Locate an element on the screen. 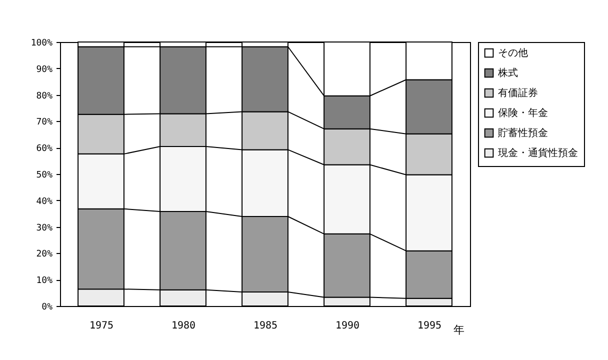 The image size is (608, 360). y-tick-label: 100% is located at coordinates (42, 43).